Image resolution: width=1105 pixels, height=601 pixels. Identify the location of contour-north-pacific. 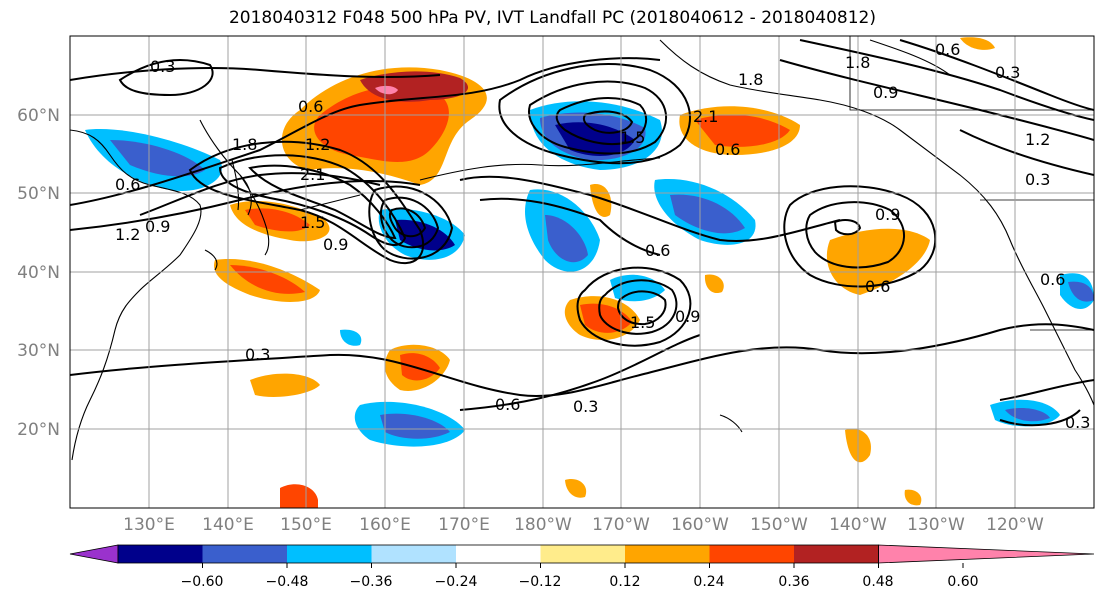
(255, 74).